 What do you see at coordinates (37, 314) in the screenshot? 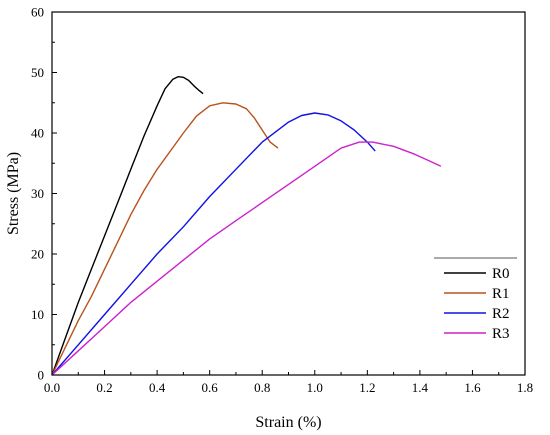
I see `y-tick-label: 10` at bounding box center [37, 314].